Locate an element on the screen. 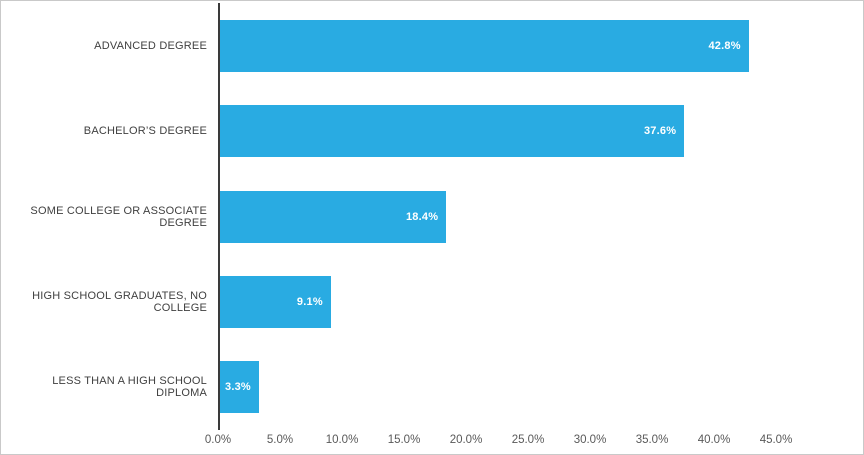  bar-track: 18.4% is located at coordinates (514, 216).